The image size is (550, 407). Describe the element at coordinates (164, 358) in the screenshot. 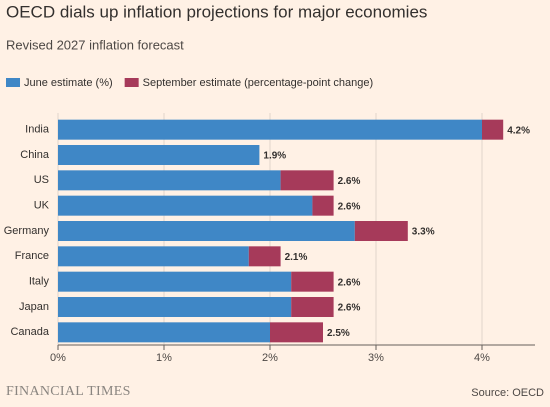

I see `x-tick-label: 1%` at that location.